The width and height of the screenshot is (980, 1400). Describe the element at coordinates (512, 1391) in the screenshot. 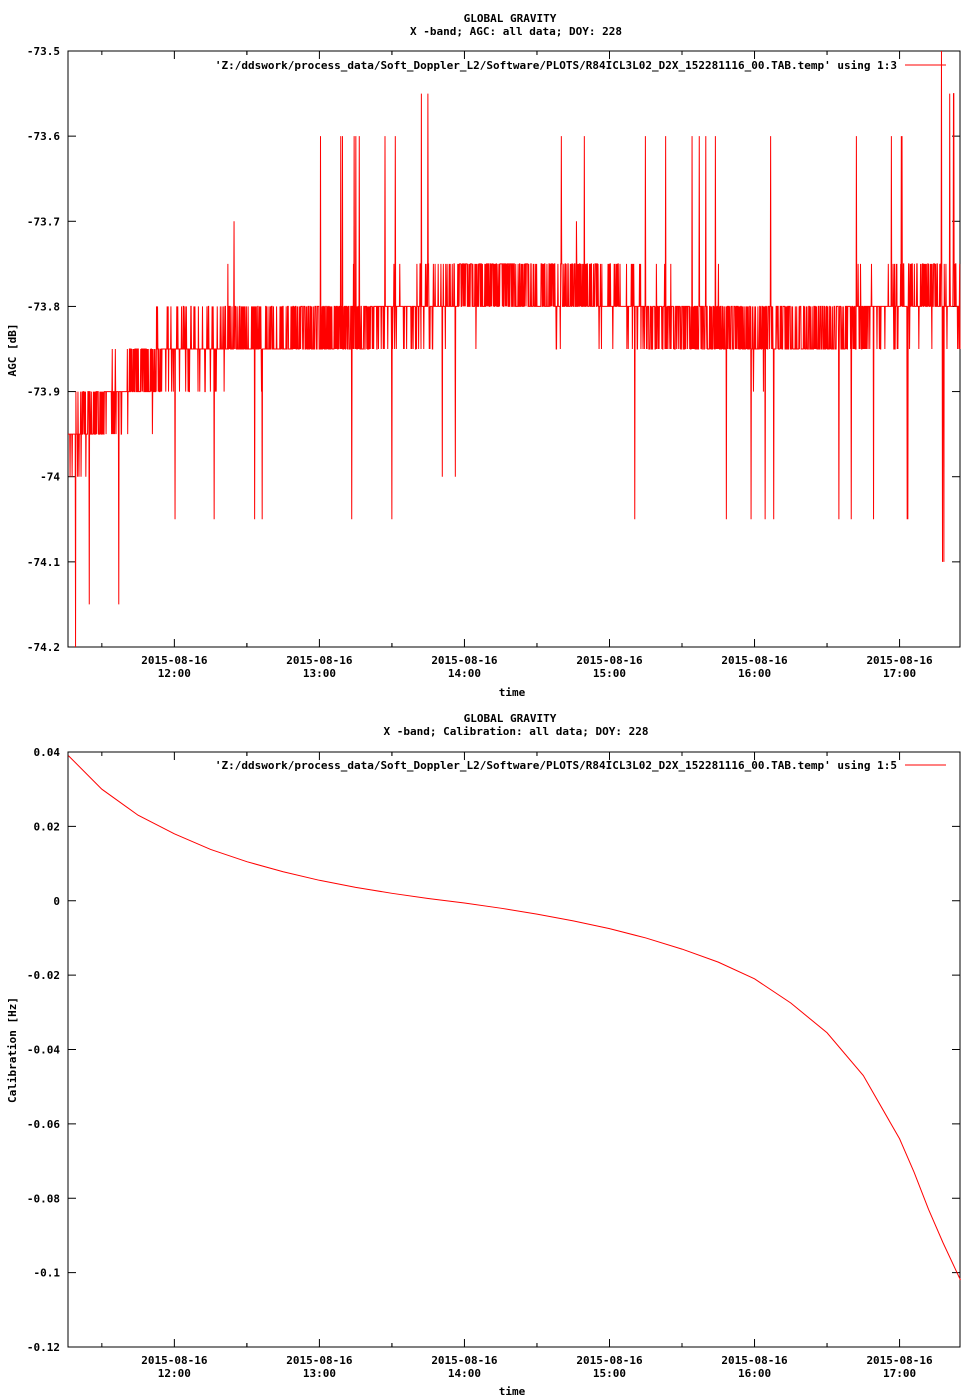

I see `calibration-x-axis-label: time` at that location.